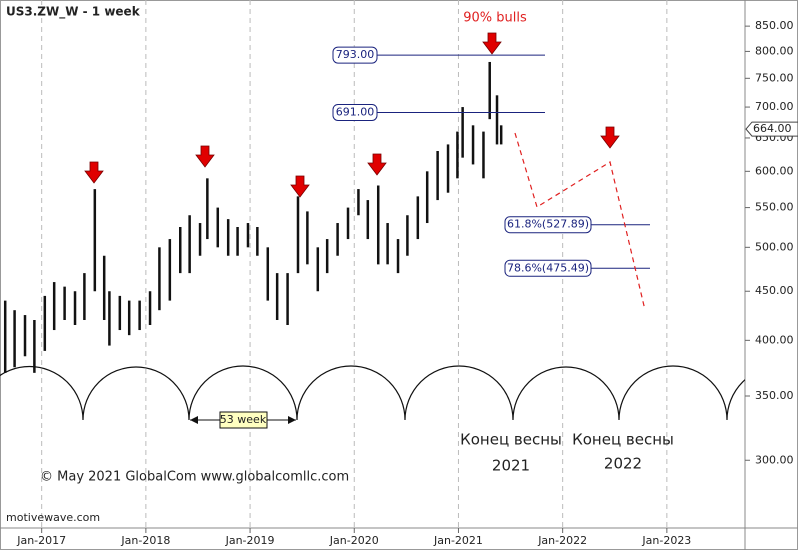 The height and width of the screenshot is (550, 798). I want to click on y-tick-label: 400.00, so click(774, 339).